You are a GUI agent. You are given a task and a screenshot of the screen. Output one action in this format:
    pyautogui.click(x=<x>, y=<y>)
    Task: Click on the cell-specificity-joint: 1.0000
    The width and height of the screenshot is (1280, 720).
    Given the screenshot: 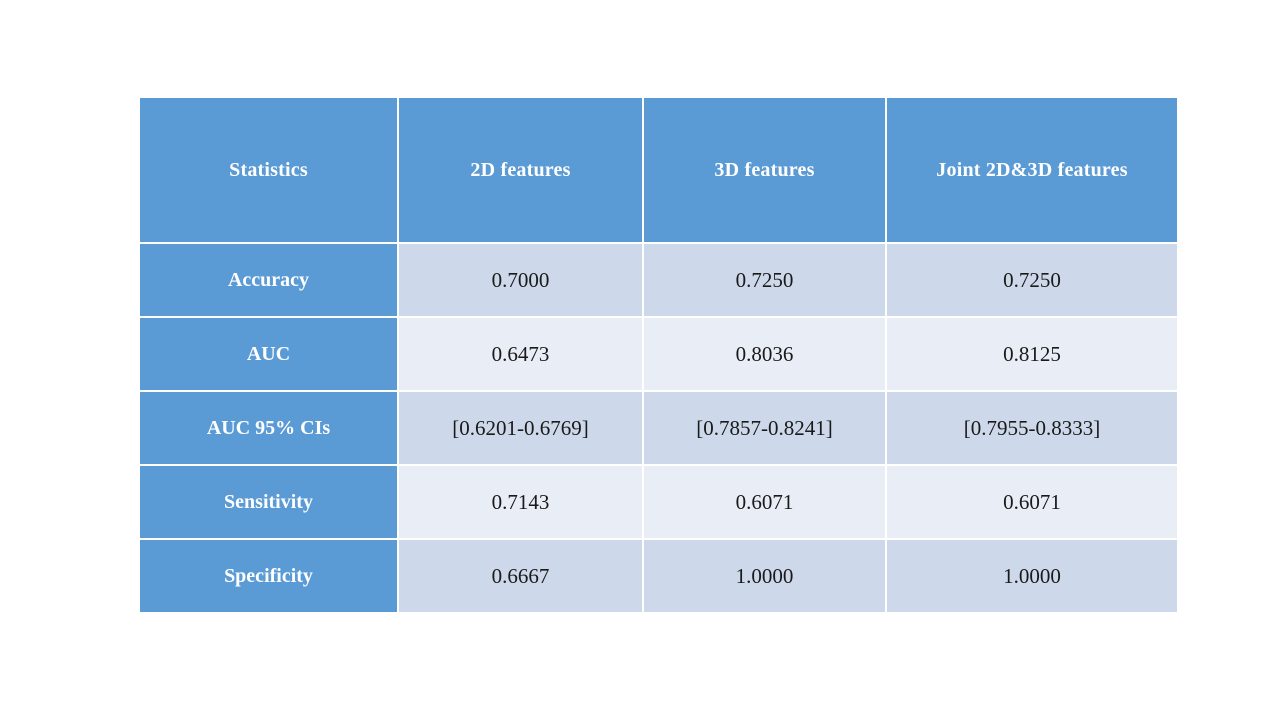 What is the action you would take?
    pyautogui.click(x=1032, y=576)
    